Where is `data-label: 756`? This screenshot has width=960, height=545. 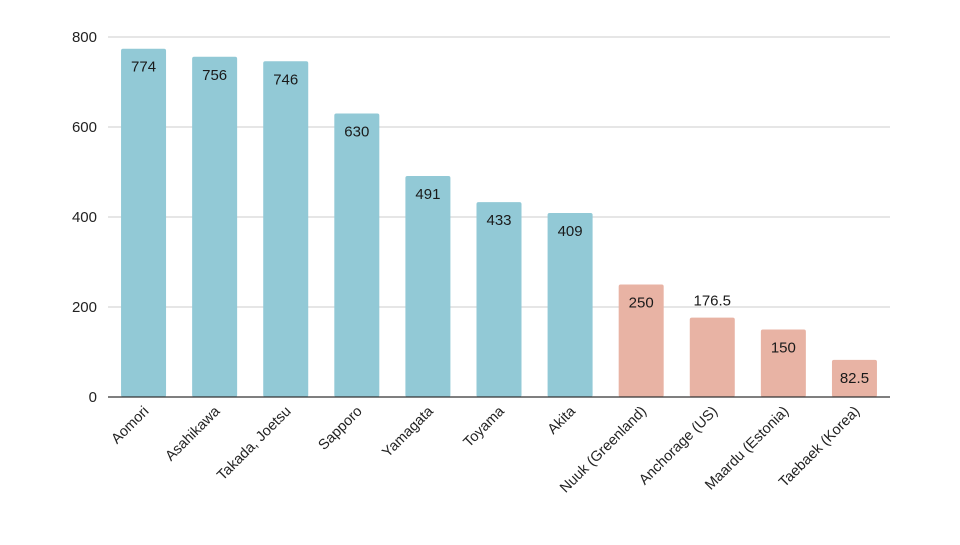 data-label: 756 is located at coordinates (214, 75).